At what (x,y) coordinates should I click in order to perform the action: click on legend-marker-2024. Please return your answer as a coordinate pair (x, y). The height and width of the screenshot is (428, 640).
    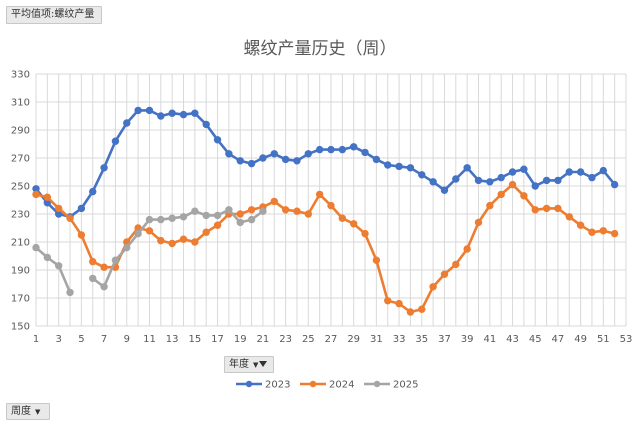
    Looking at the image, I should click on (313, 384).